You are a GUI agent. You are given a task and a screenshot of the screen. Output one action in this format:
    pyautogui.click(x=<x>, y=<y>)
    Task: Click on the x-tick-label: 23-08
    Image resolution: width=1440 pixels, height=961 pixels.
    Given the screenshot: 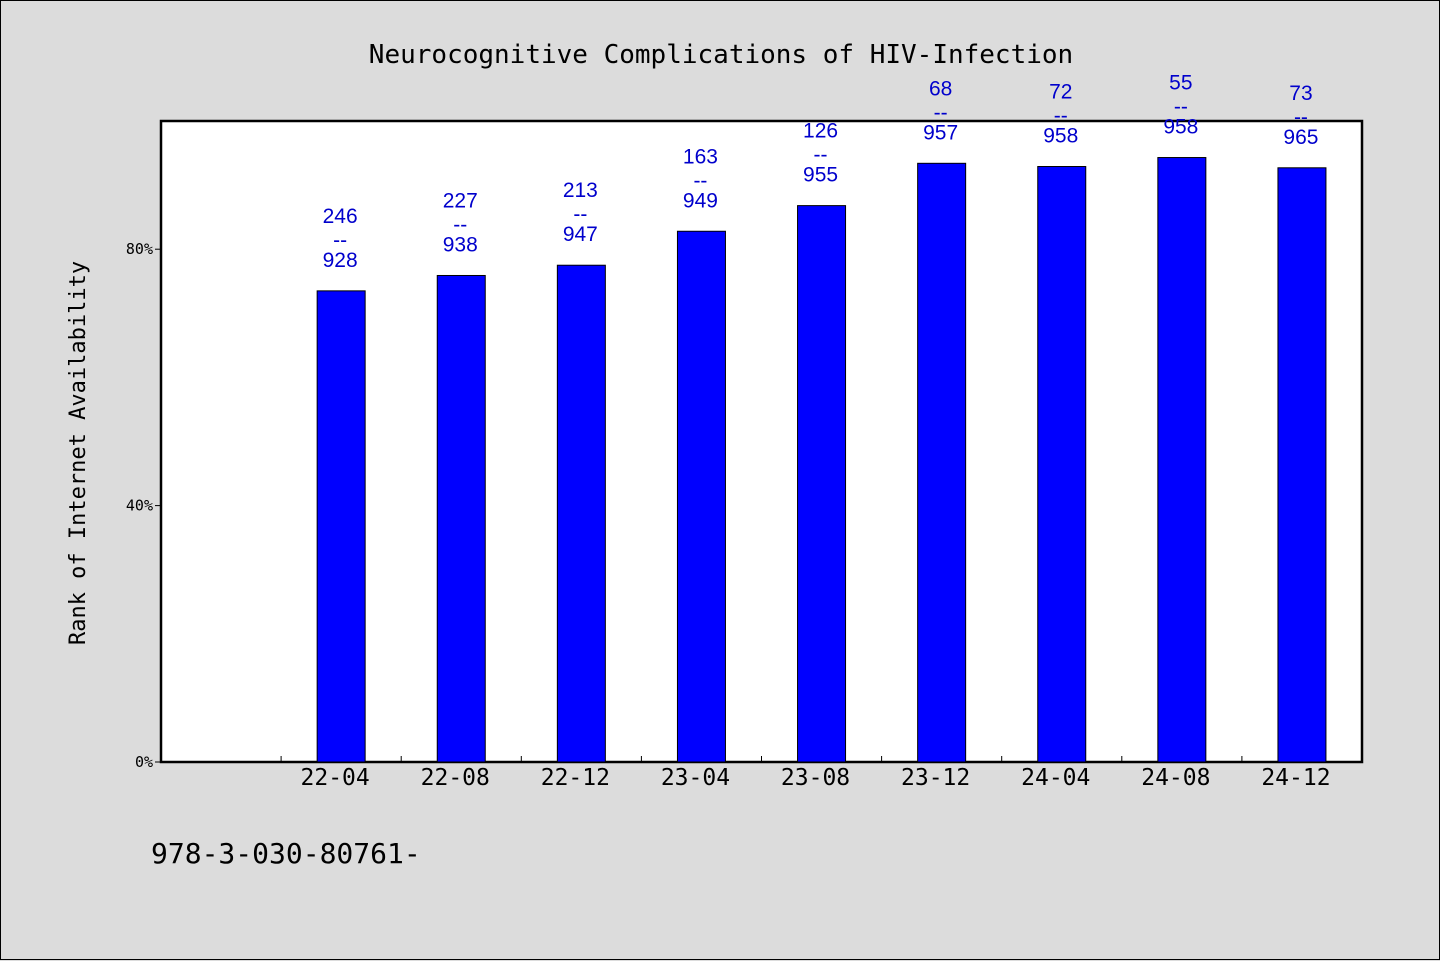 What is the action you would take?
    pyautogui.click(x=815, y=778)
    